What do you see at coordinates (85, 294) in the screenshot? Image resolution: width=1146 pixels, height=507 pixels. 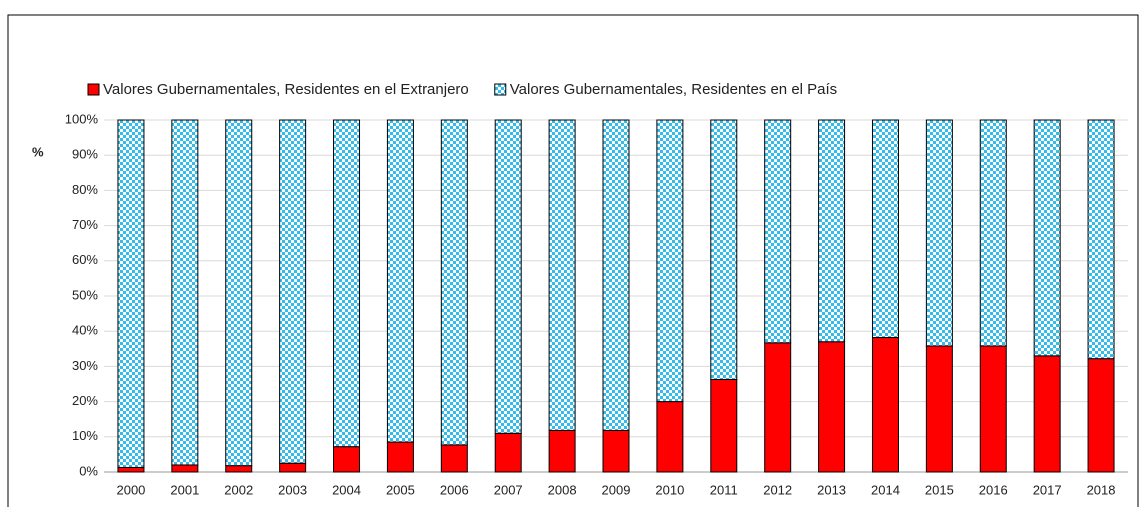 I see `y-tick-label: 50%` at bounding box center [85, 294].